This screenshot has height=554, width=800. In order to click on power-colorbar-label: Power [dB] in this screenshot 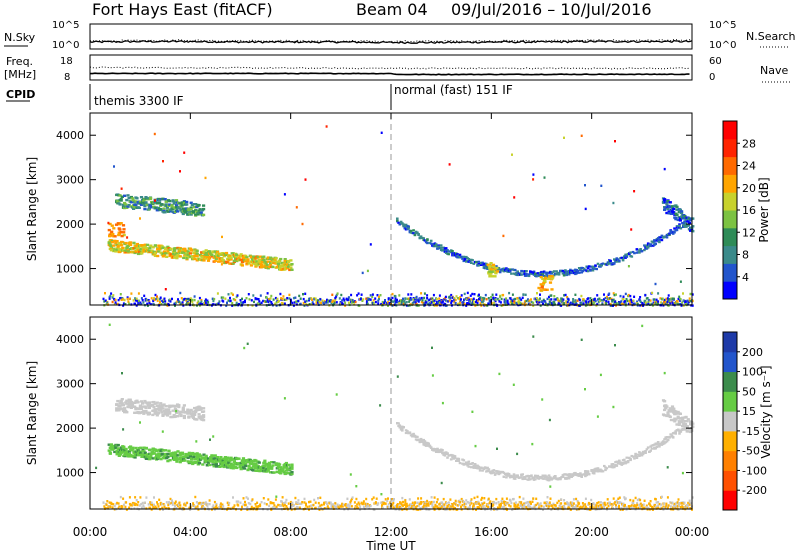, I will do `click(764, 209)`.